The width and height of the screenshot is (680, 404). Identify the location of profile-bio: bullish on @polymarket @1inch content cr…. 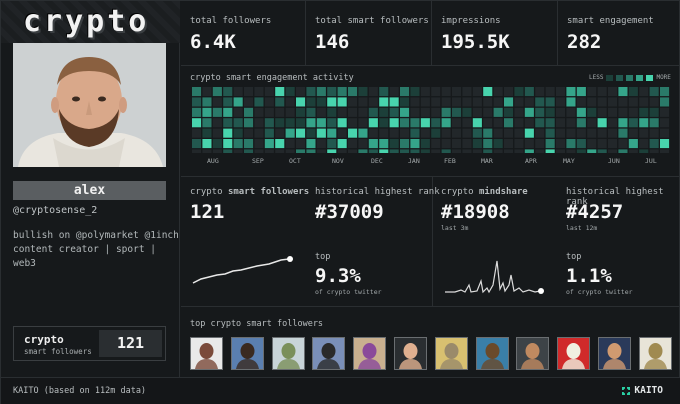
(96, 250).